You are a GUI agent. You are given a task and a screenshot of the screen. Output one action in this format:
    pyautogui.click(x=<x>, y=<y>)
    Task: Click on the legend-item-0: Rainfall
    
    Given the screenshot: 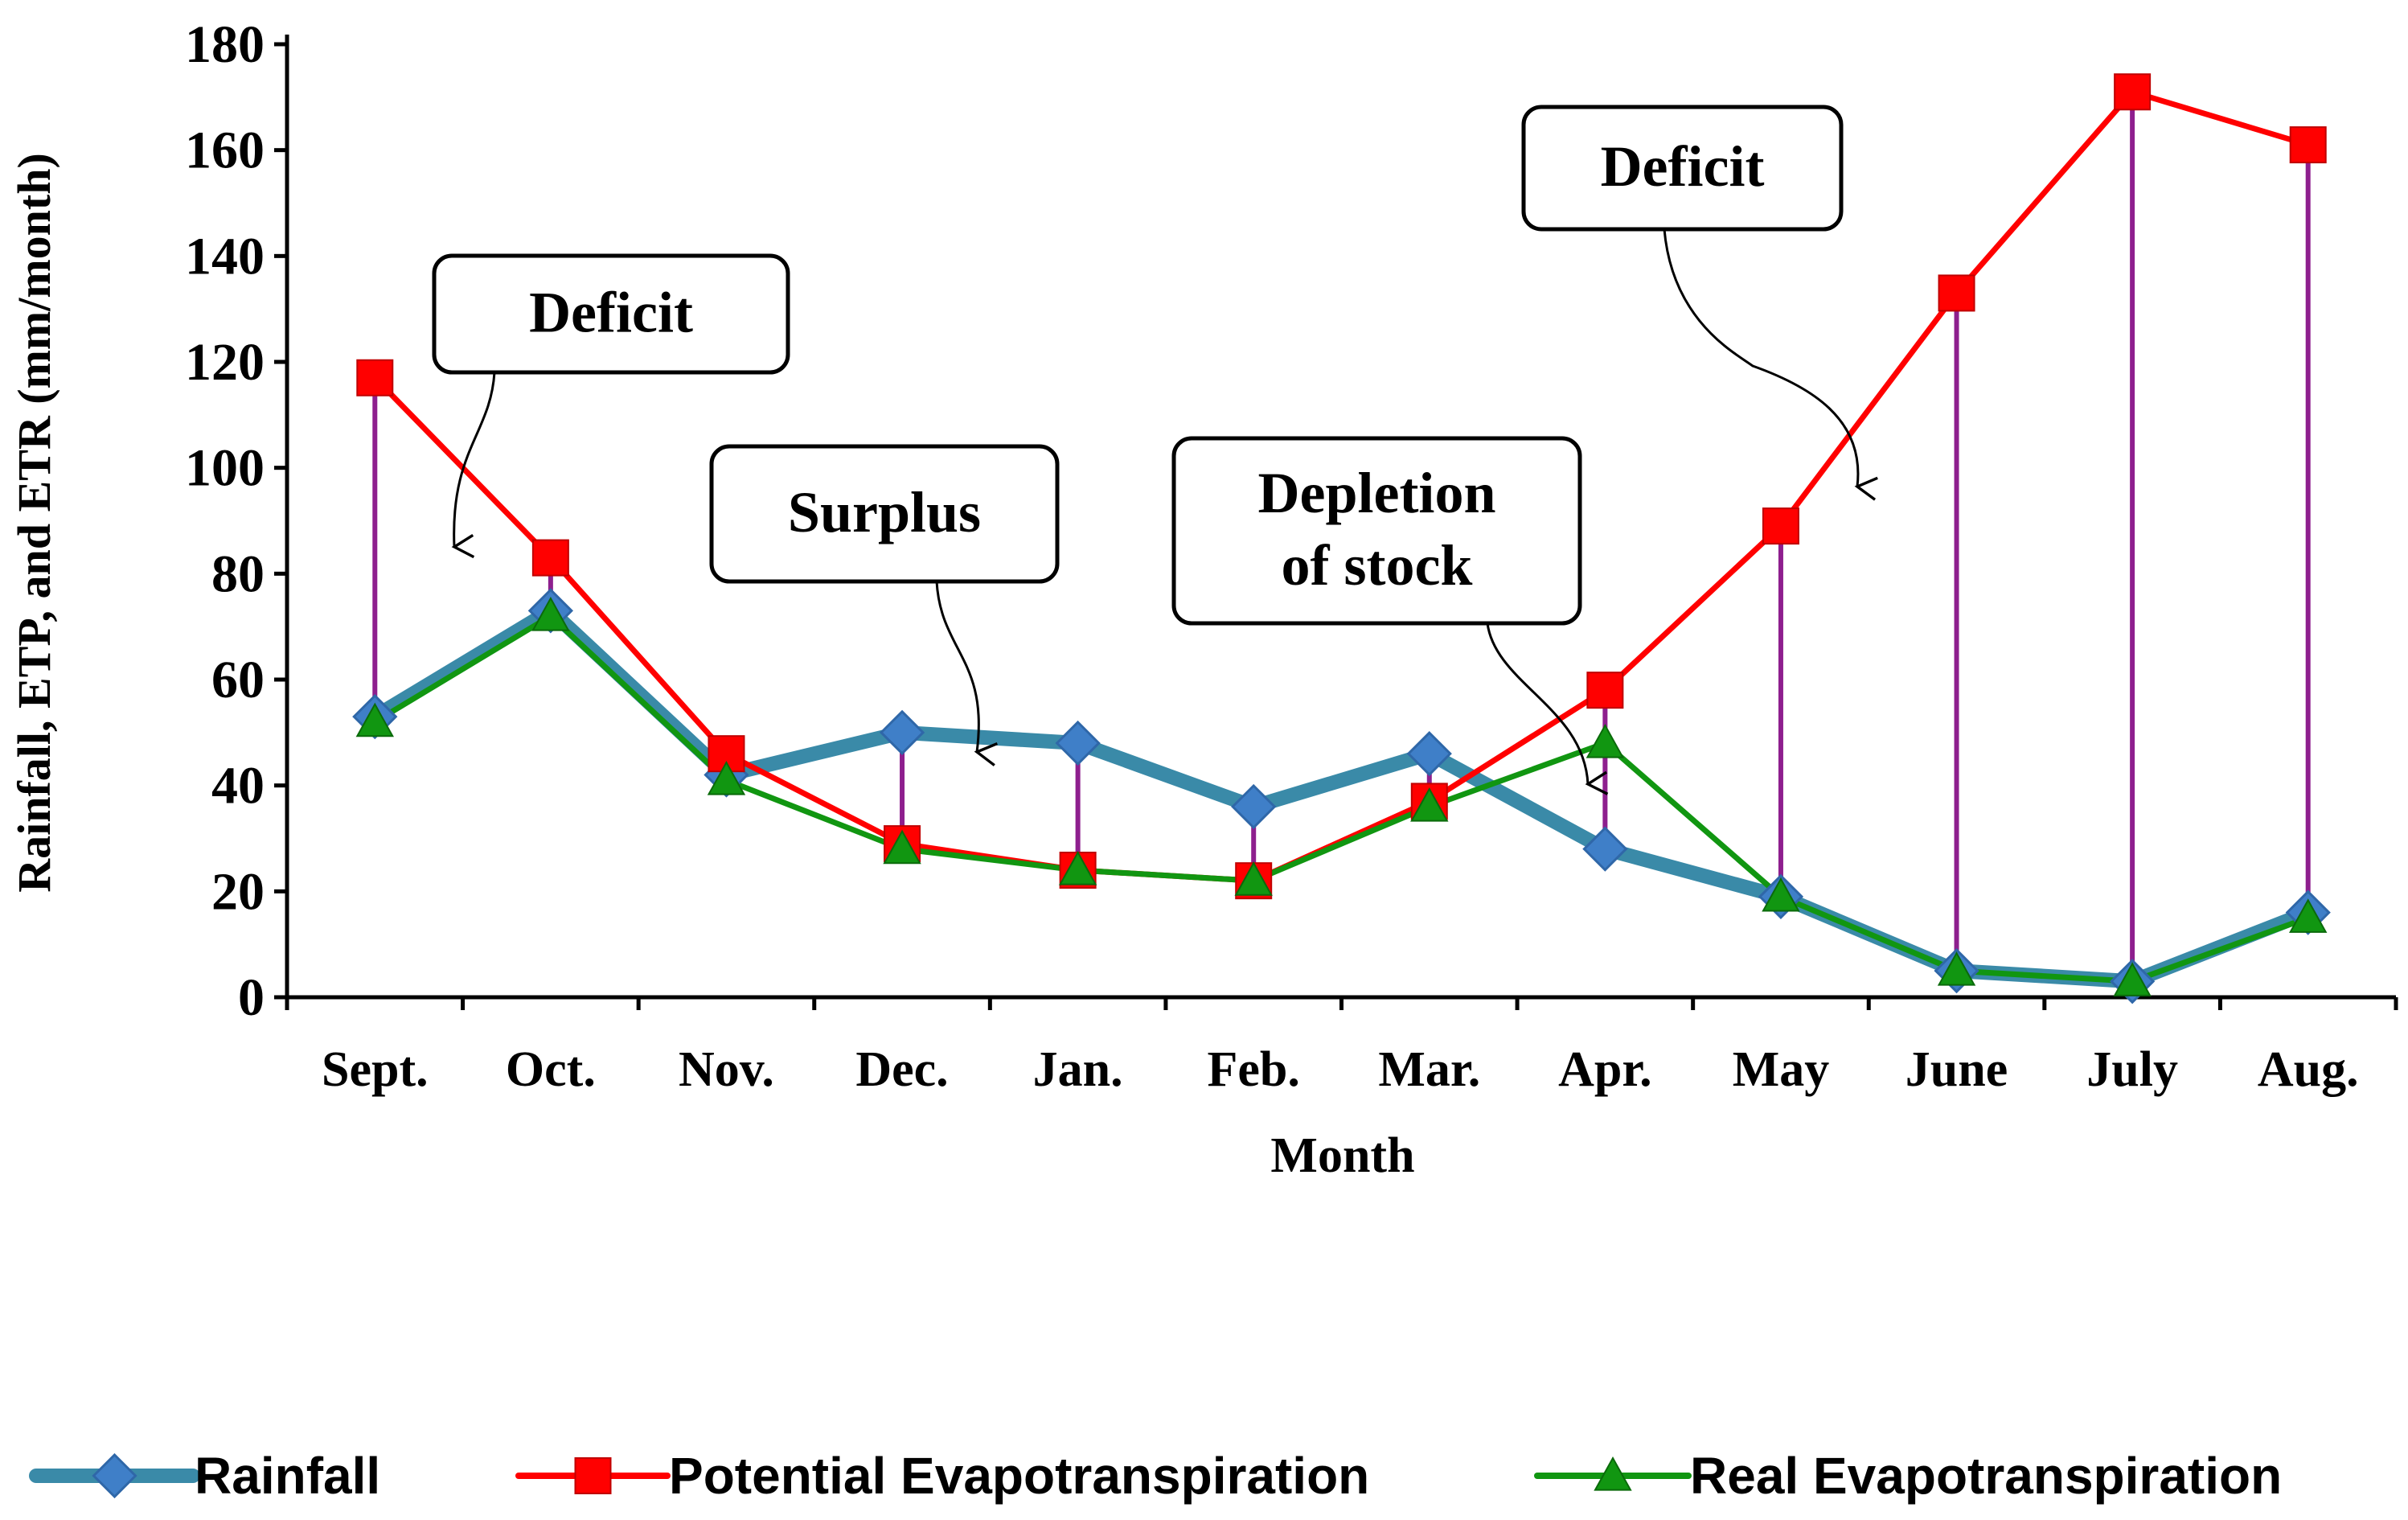 What is the action you would take?
    pyautogui.click(x=204, y=1476)
    